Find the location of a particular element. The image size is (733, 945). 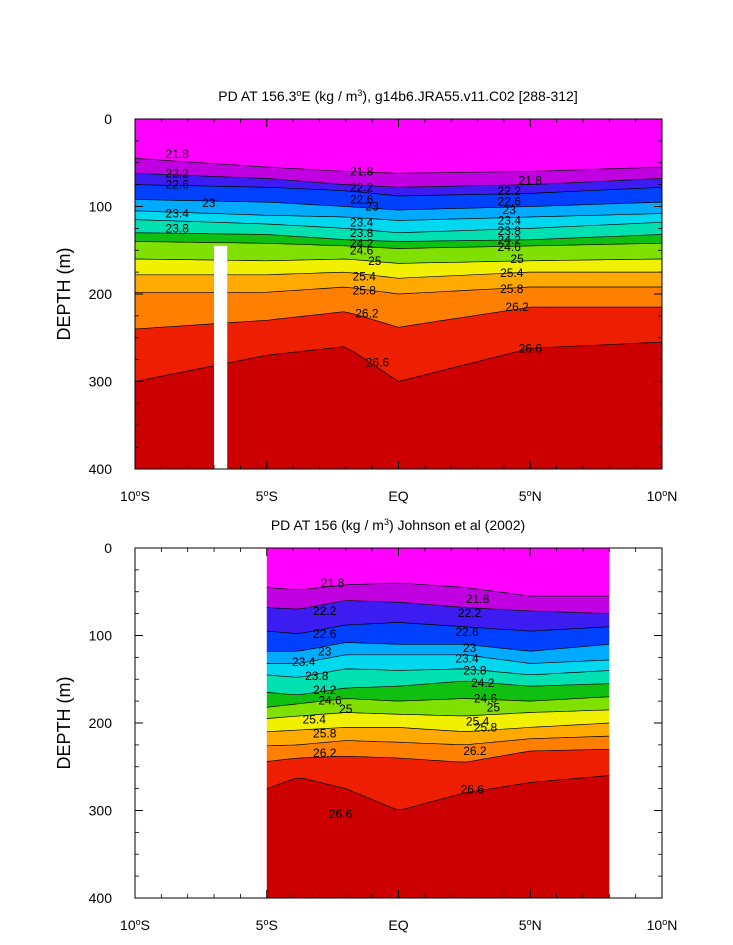

y-axis-label: DEPTH (m) is located at coordinates (64, 294).